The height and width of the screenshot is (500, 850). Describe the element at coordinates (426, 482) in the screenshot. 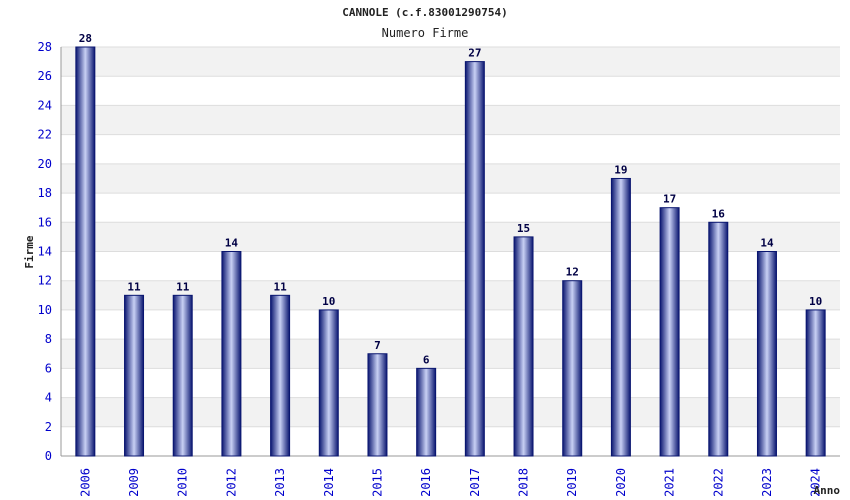

I see `x-tick-label: 2016` at that location.